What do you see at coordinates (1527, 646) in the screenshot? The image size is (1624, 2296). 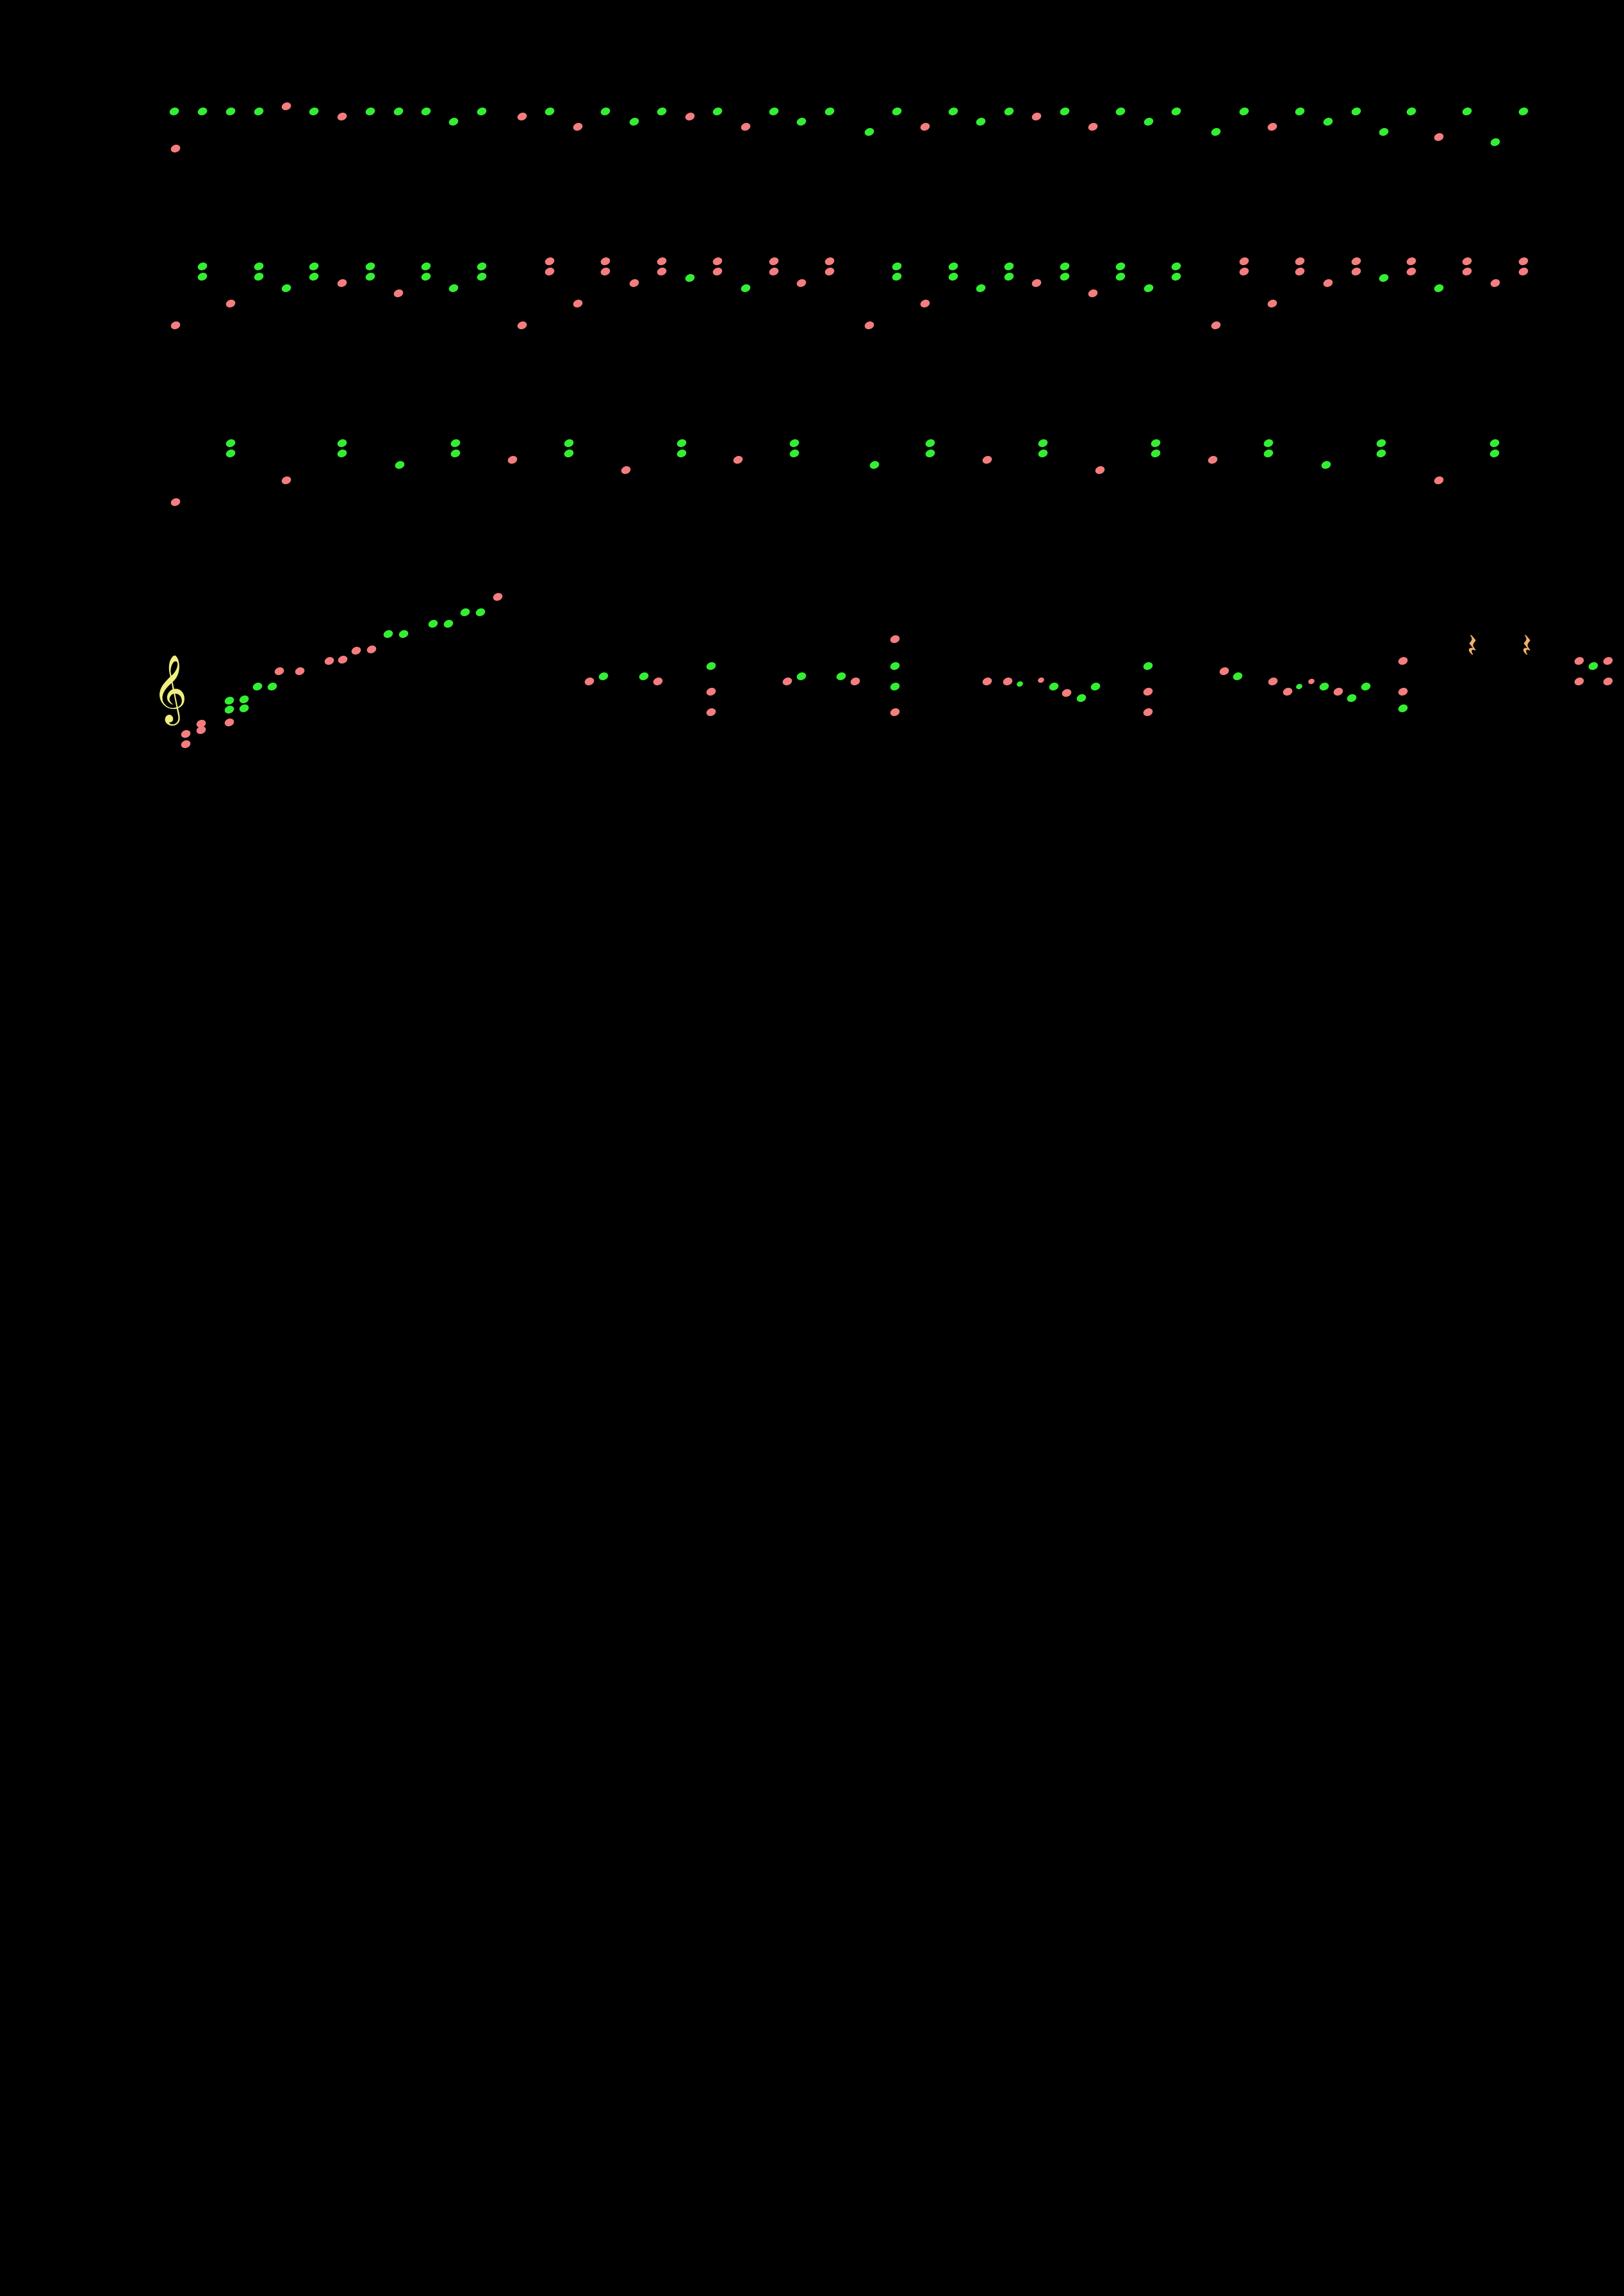 I see `quarter-rest-icon: 𝄽` at bounding box center [1527, 646].